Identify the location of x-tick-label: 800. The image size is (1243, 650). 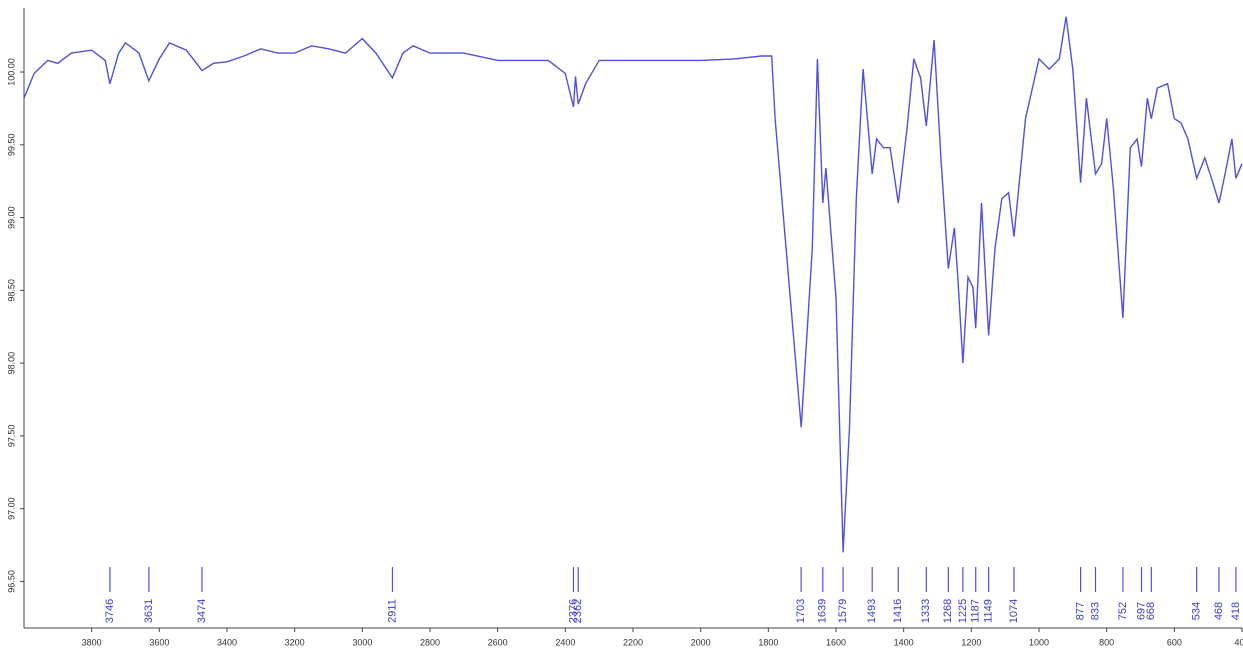
(1106, 642).